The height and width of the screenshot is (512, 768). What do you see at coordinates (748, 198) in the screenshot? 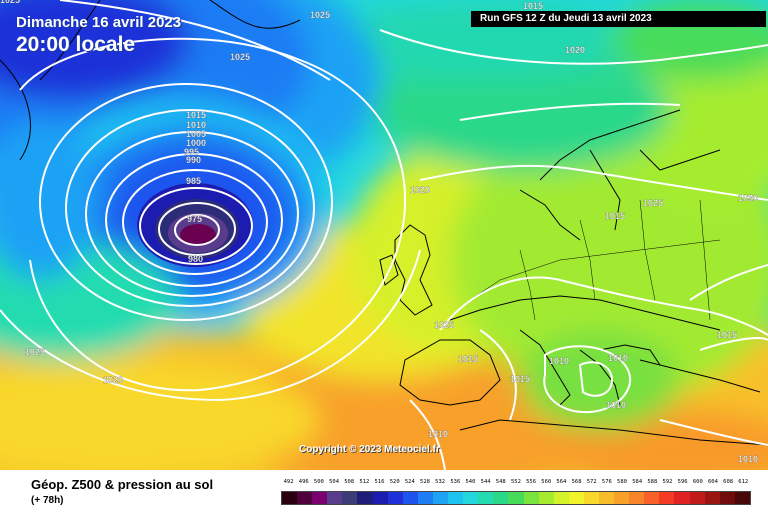
I see `isobar-label: 1030` at bounding box center [748, 198].